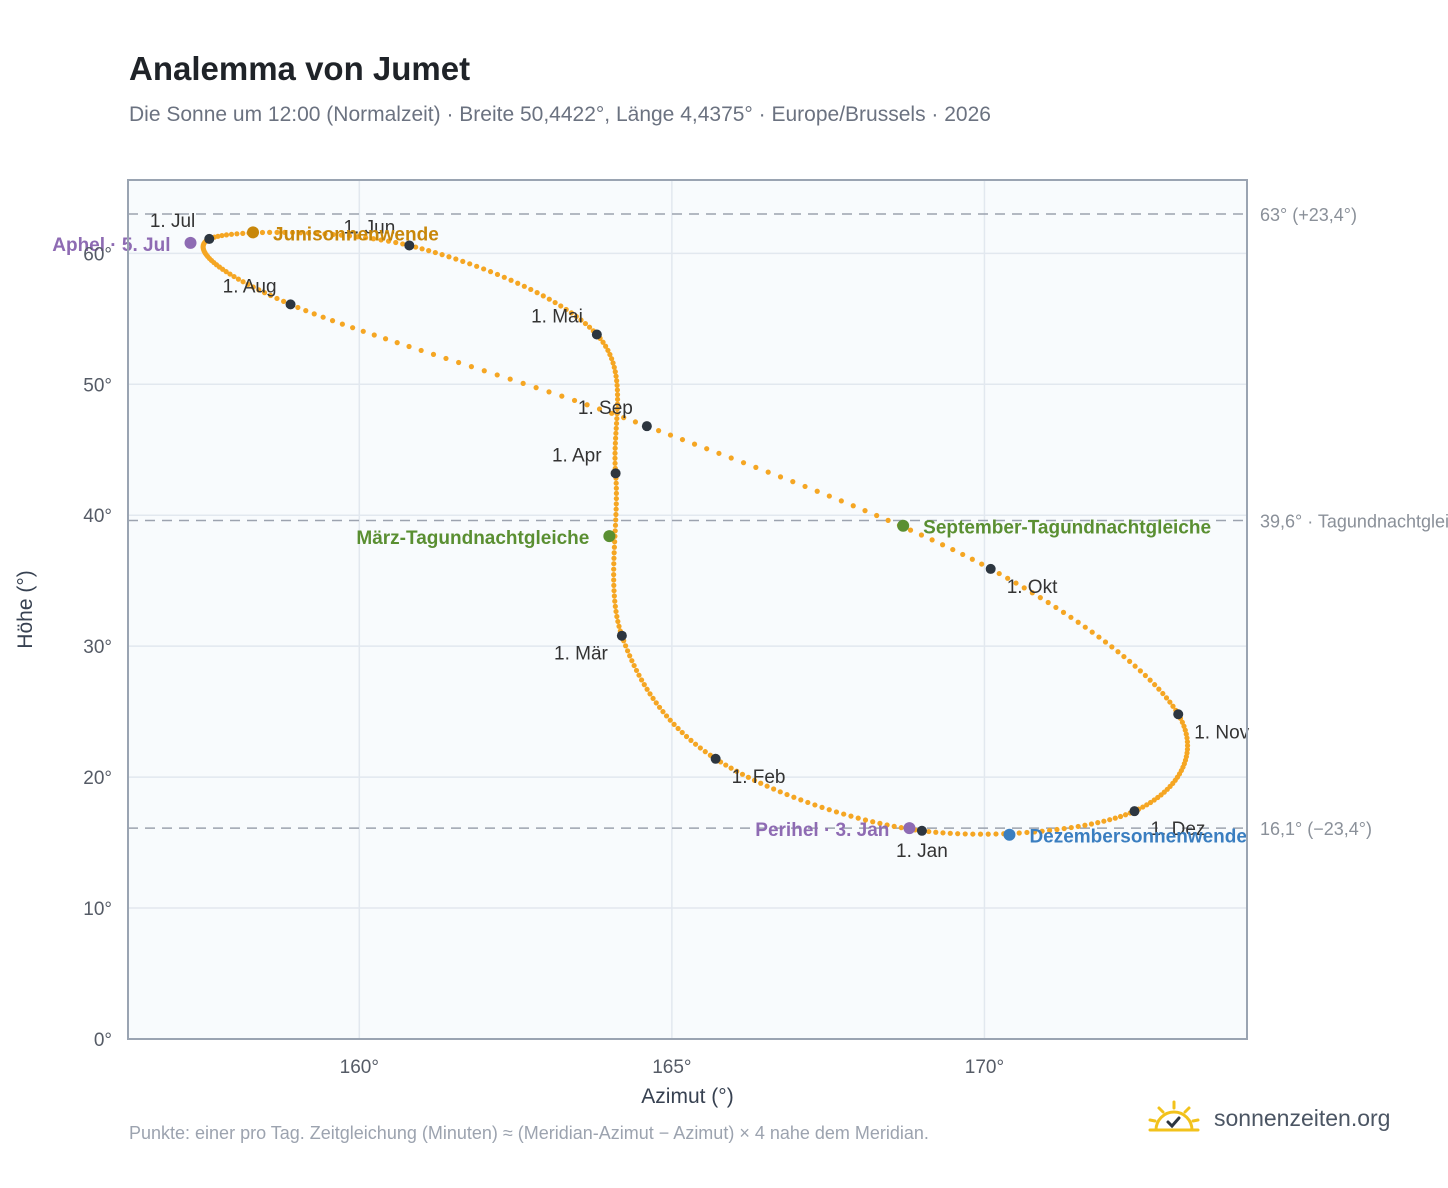 Image resolution: width=1448 pixels, height=1188 pixels. I want to click on event-marker, so click(909, 828).